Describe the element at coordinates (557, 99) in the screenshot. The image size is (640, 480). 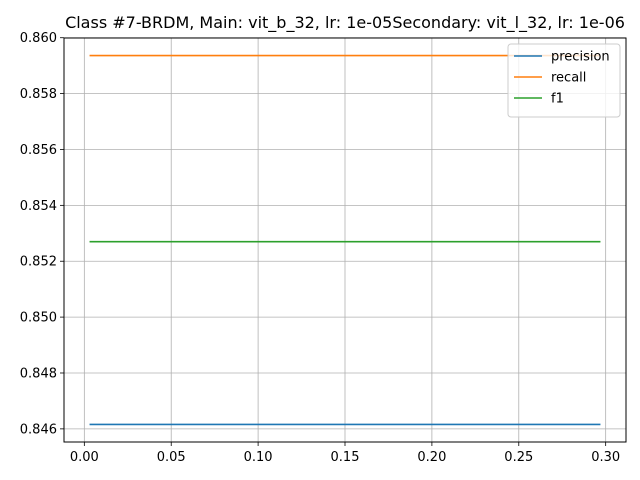
I see `legend-label: f1` at that location.